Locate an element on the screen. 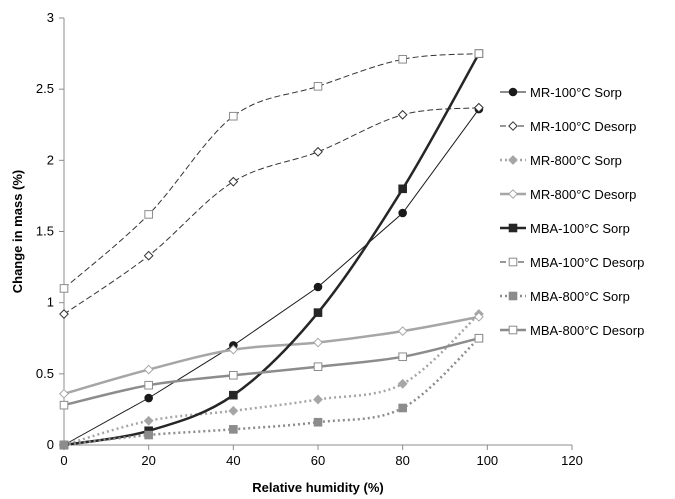 The height and width of the screenshot is (499, 675). y-tick-label: 0.5 is located at coordinates (45, 373).